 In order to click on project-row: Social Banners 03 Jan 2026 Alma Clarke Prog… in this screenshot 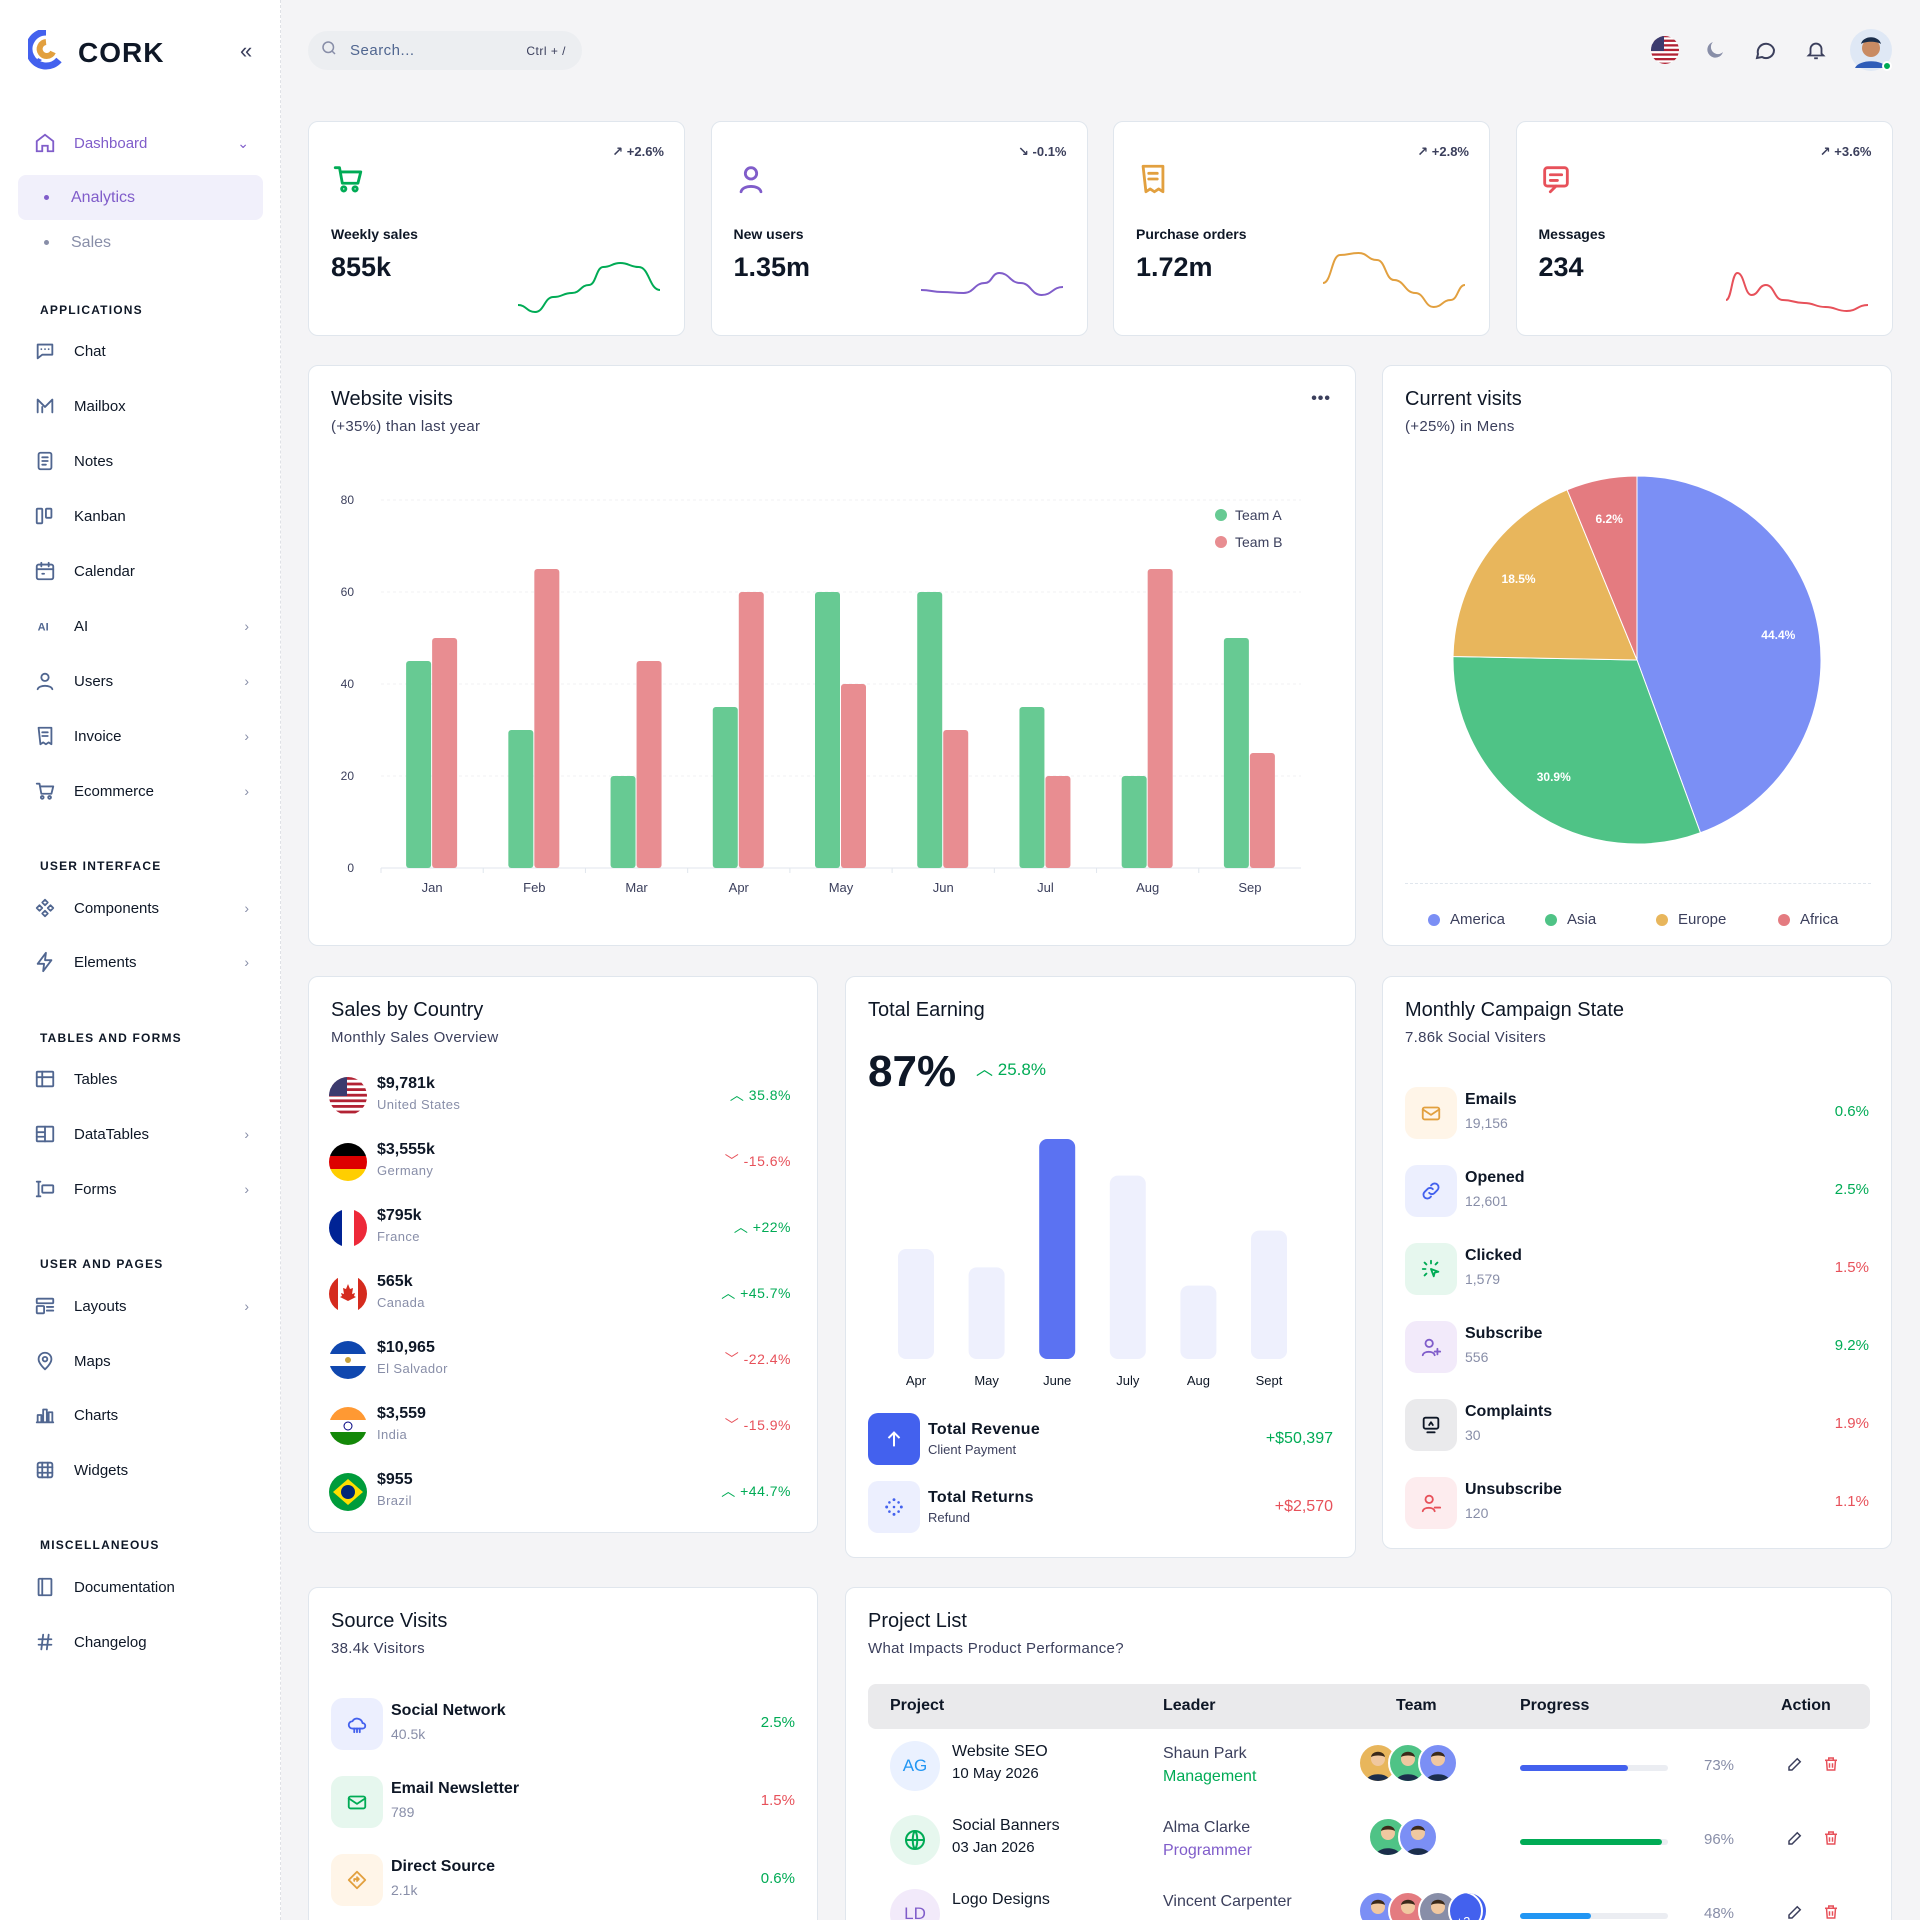, I will do `click(1369, 1839)`.